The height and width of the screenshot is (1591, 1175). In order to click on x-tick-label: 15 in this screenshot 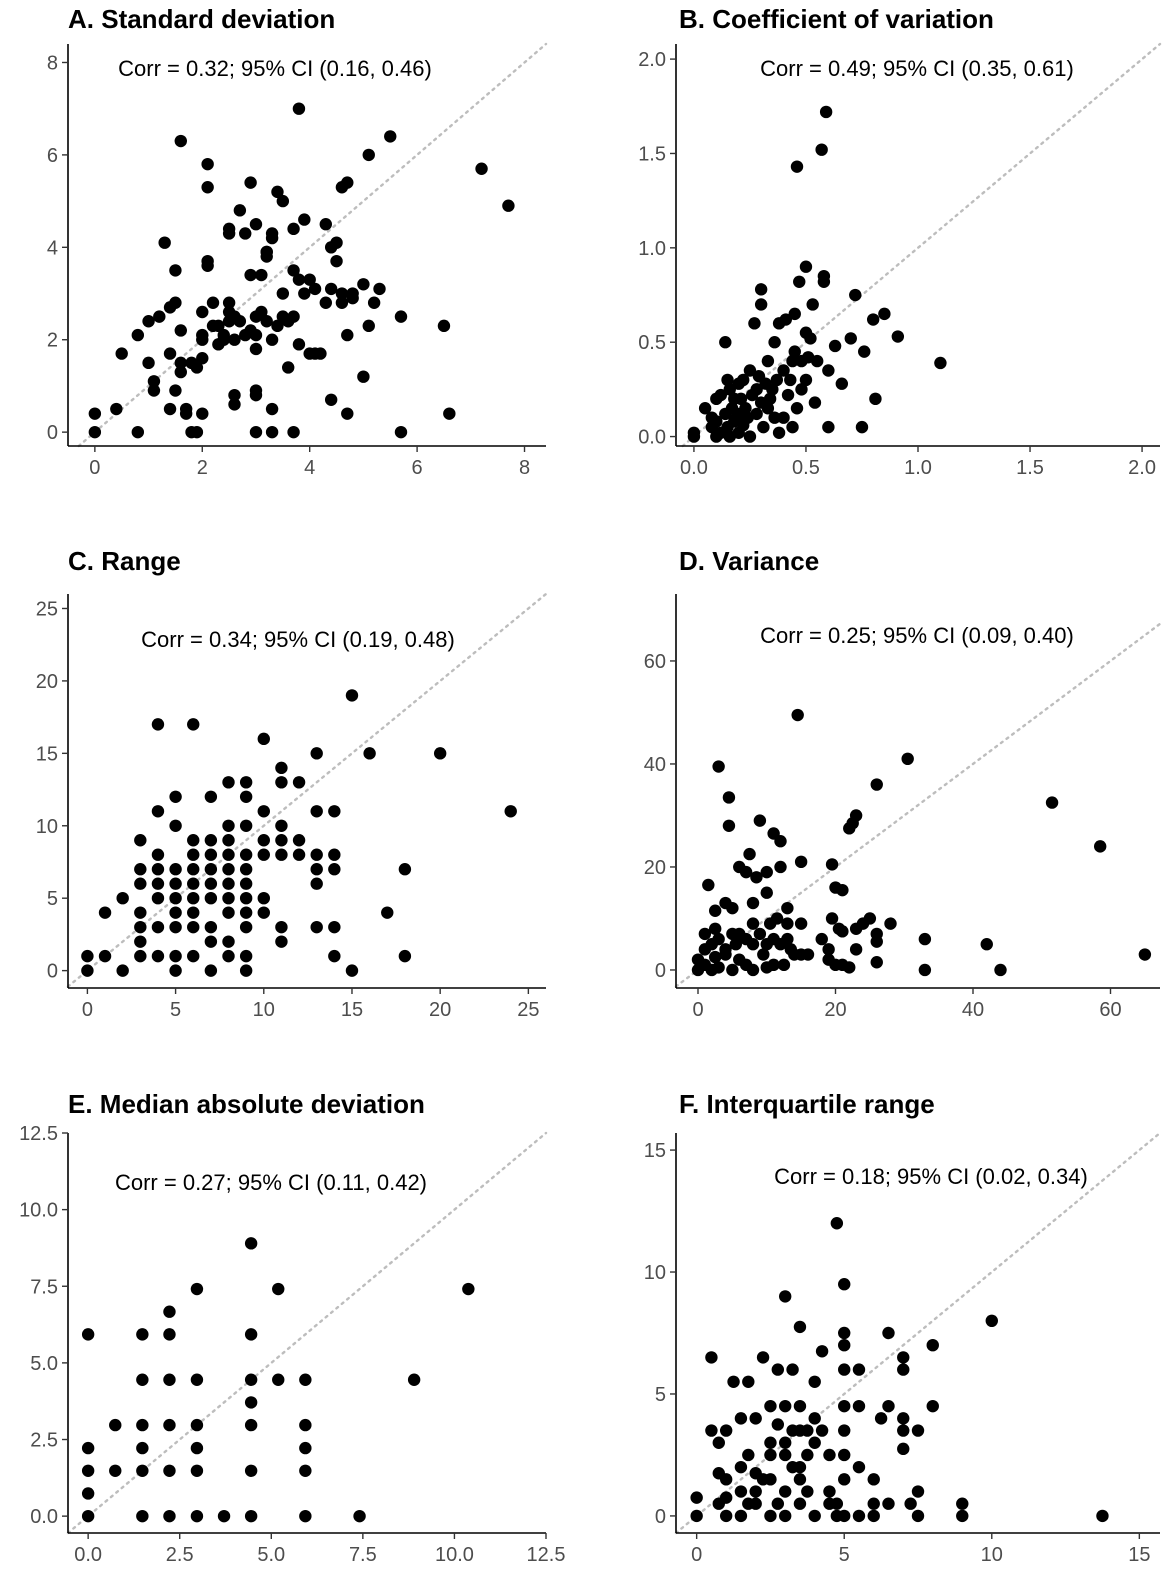, I will do `click(1139, 1555)`.